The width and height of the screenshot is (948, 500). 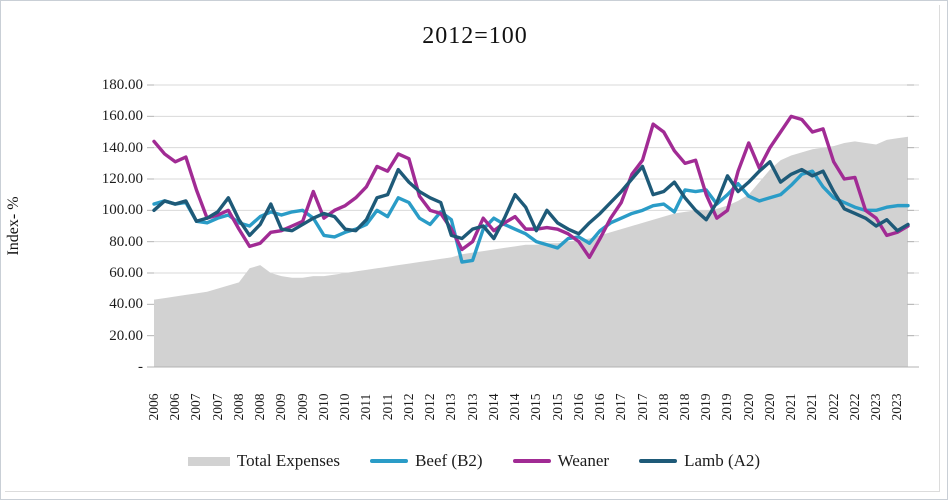 I want to click on y-tick-label: 60.00, so click(x=126, y=273).